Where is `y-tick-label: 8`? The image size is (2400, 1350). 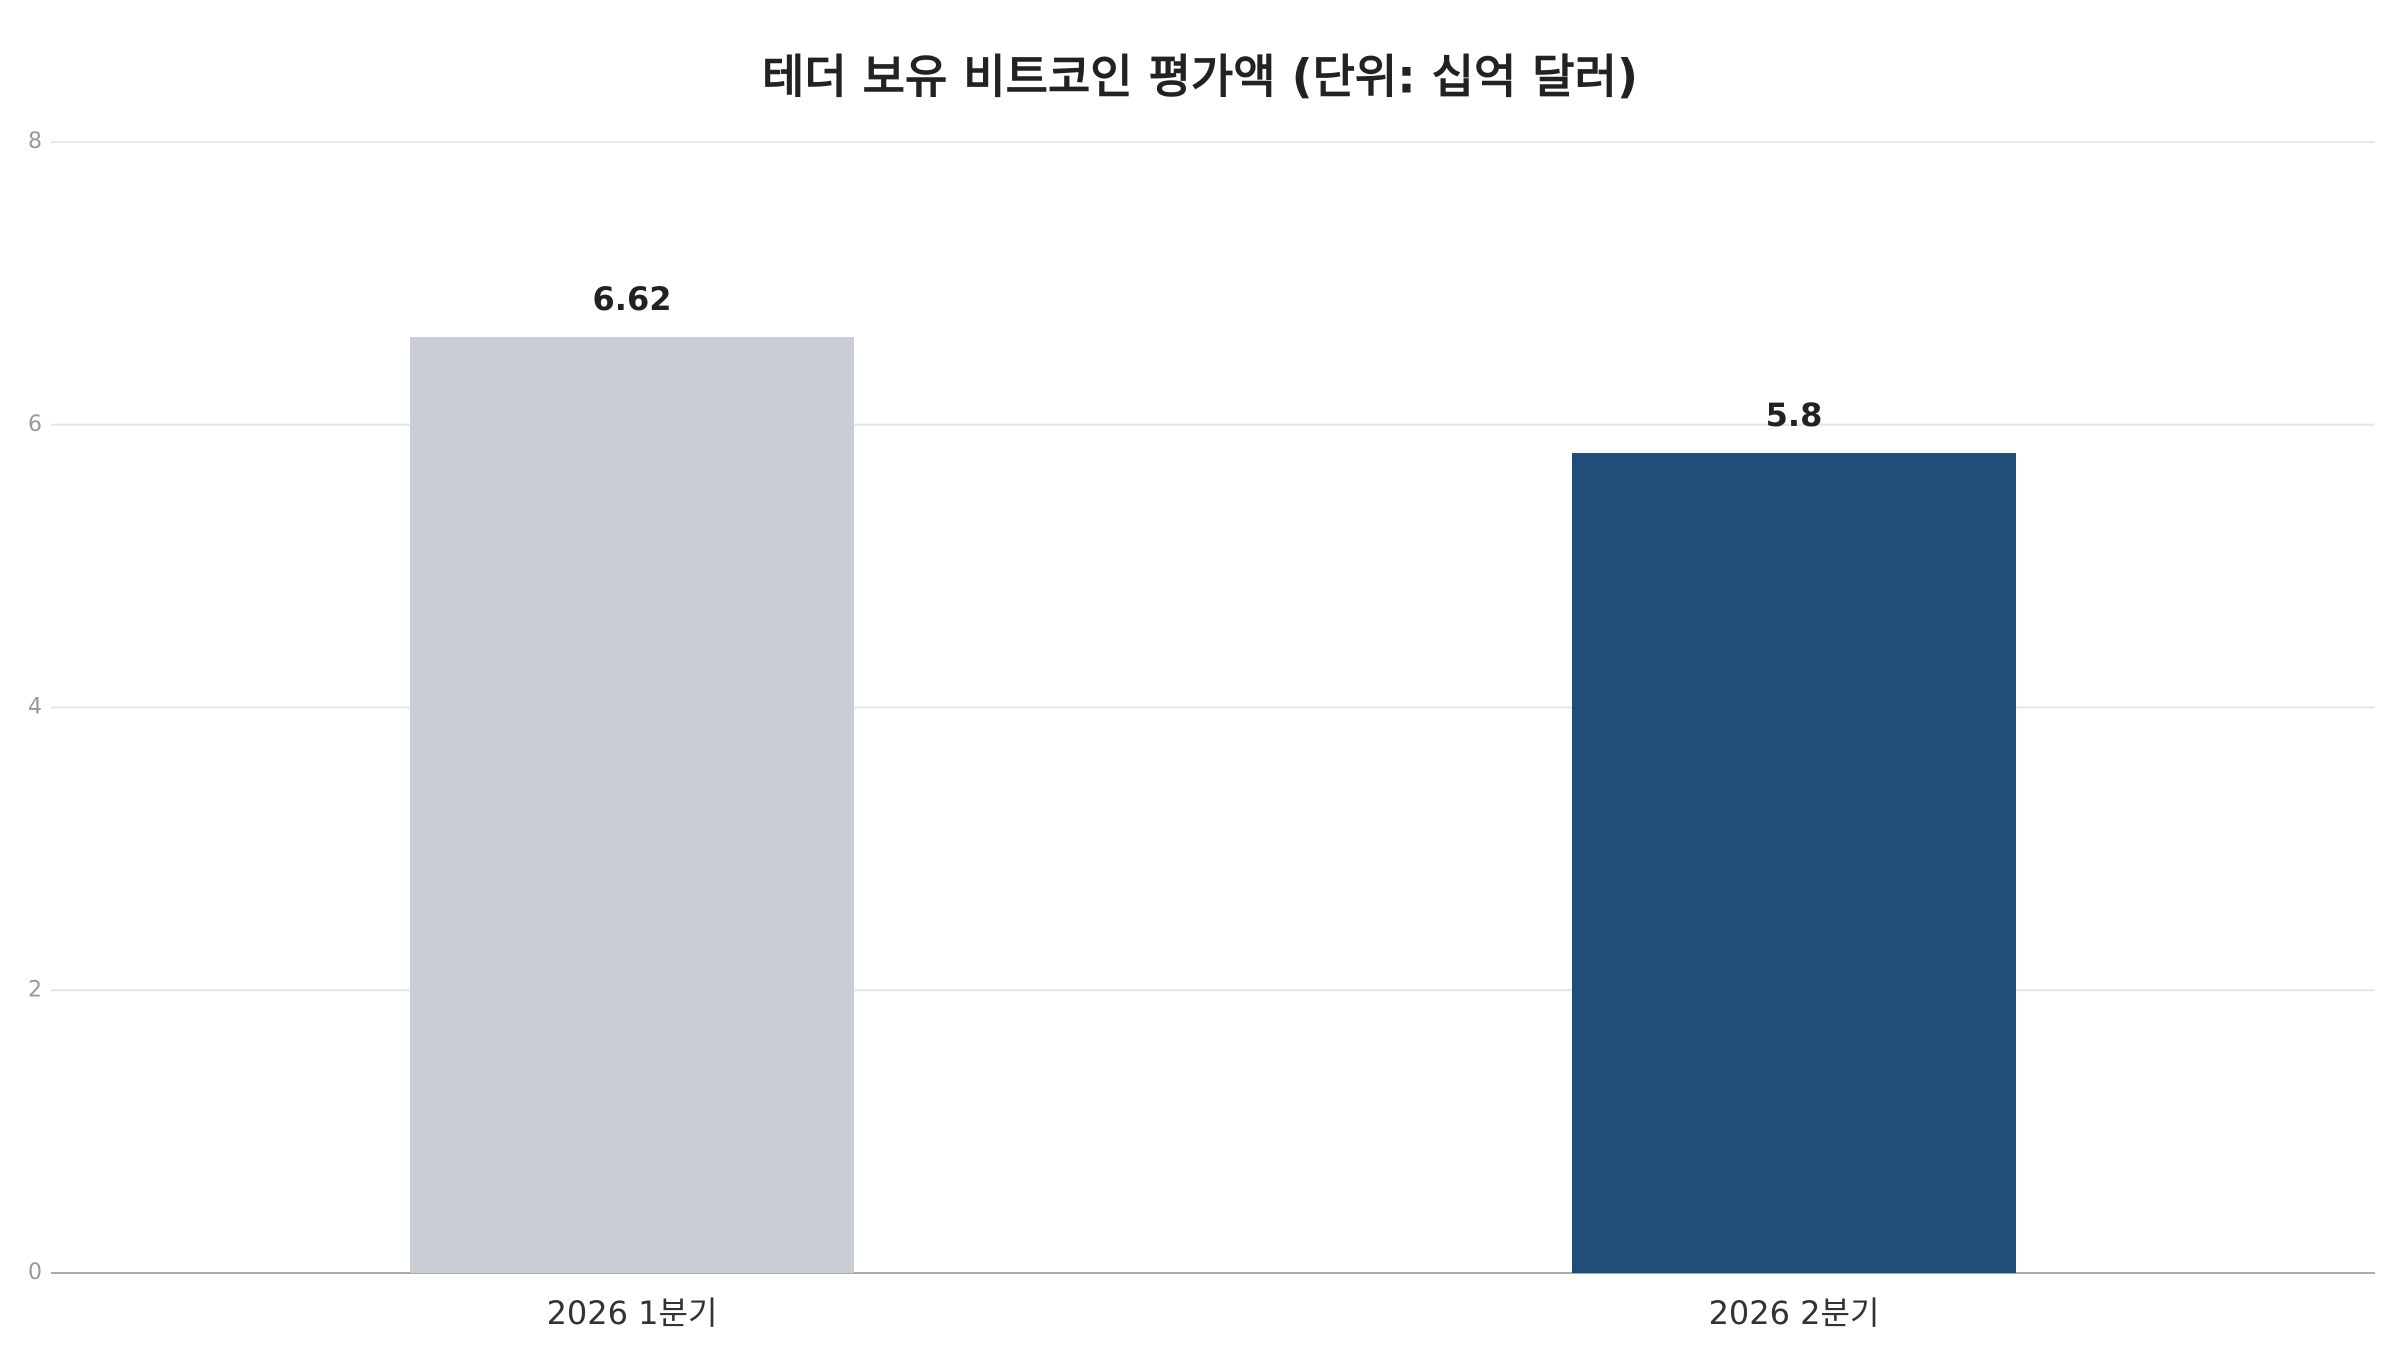 y-tick-label: 8 is located at coordinates (35, 141).